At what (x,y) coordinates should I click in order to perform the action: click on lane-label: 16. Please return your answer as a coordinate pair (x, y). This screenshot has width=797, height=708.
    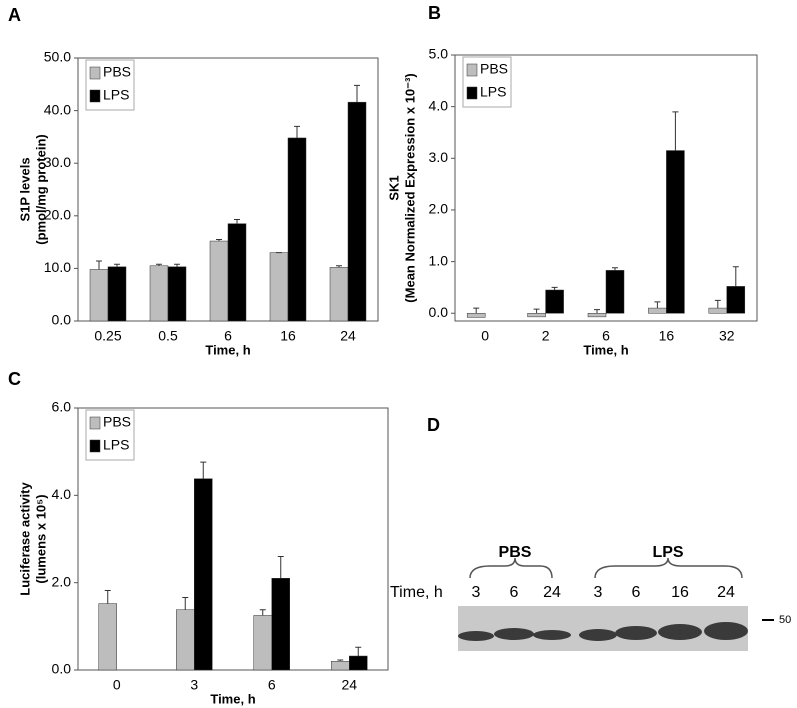
    Looking at the image, I should click on (680, 592).